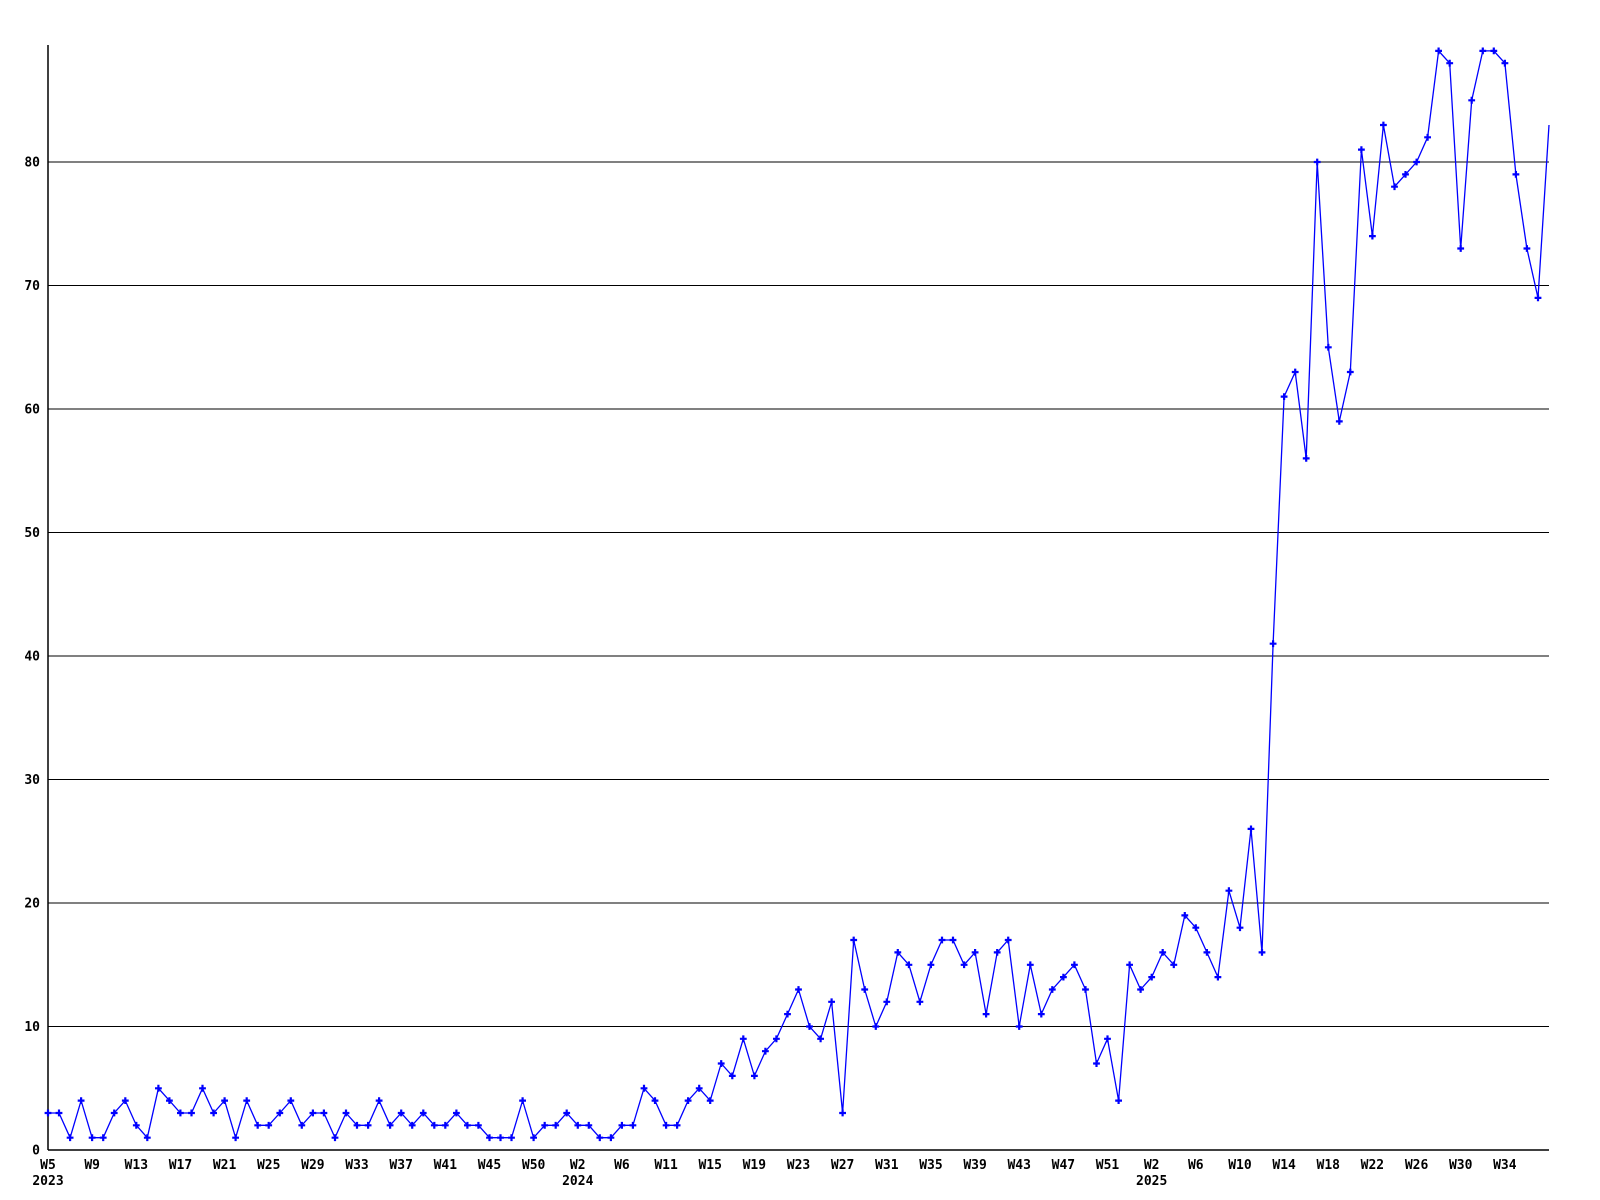 The width and height of the screenshot is (1600, 1200). I want to click on x-tick-label: W33, so click(356, 1165).